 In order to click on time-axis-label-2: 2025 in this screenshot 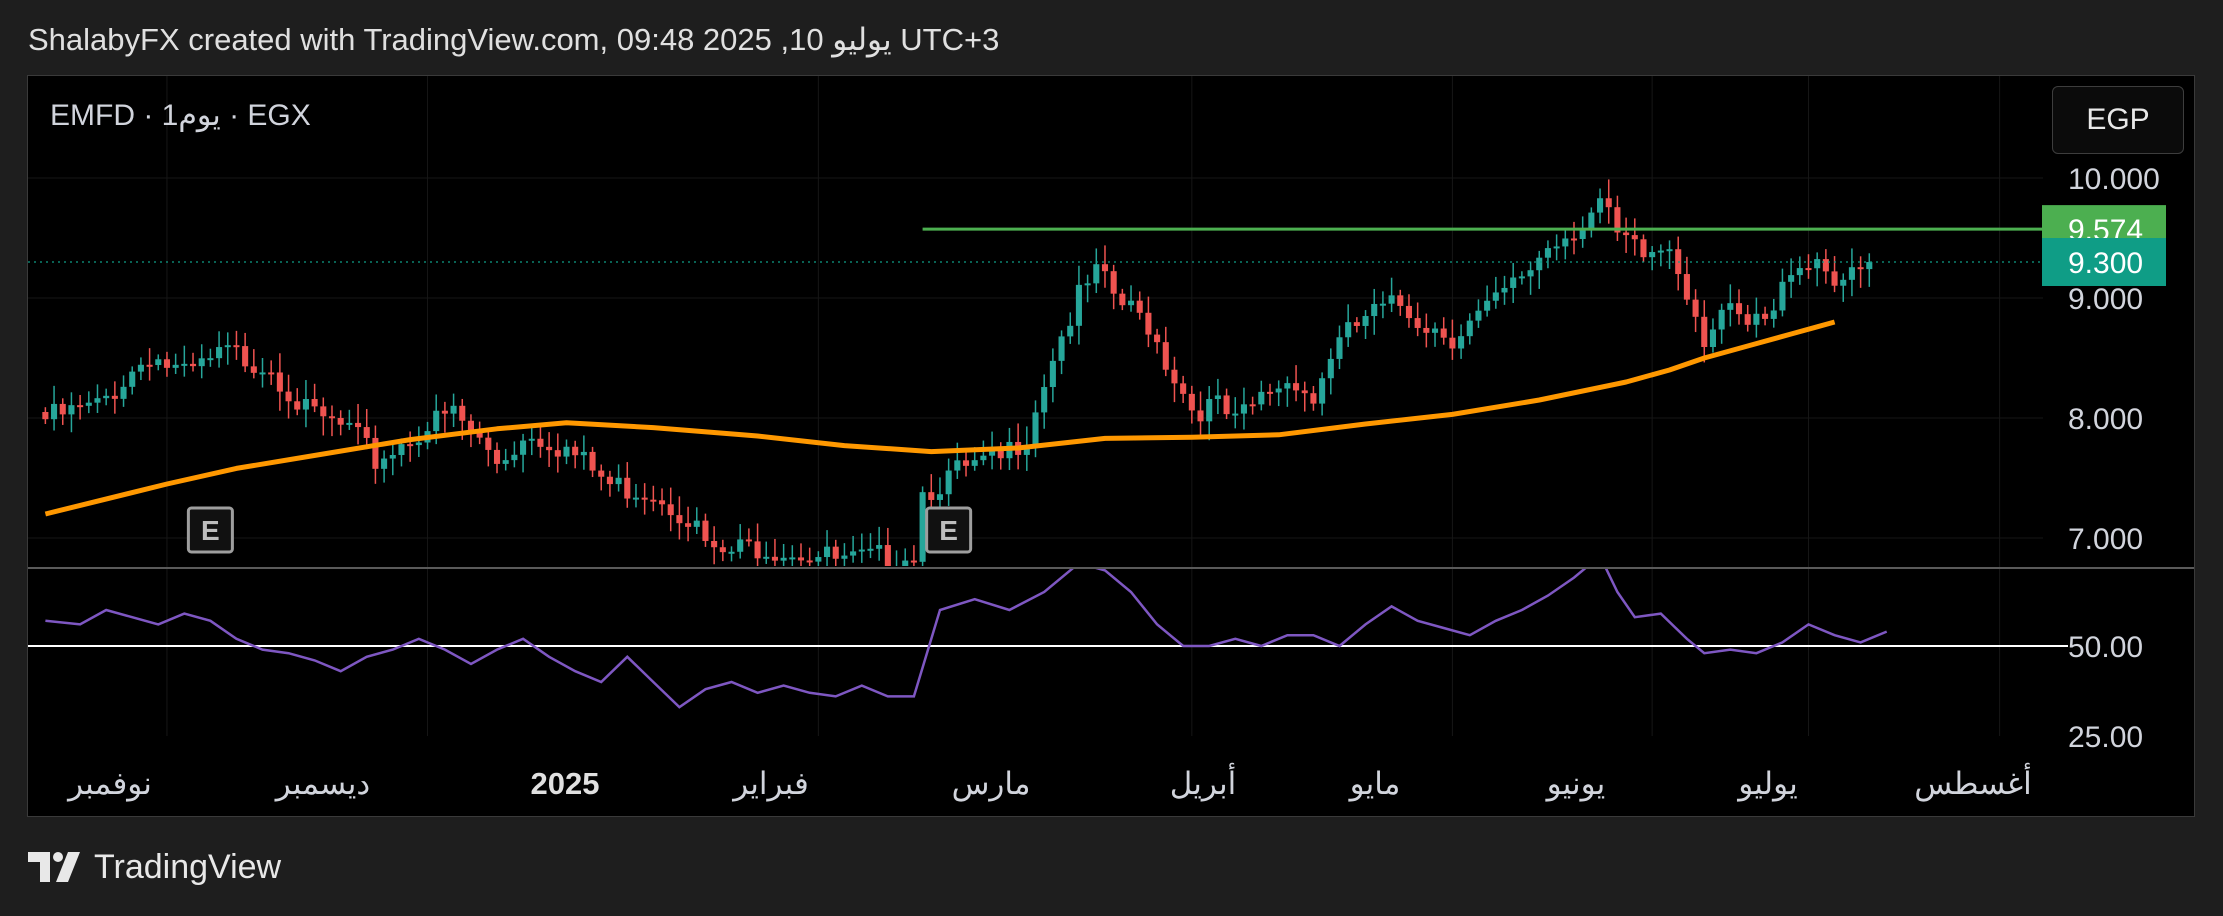, I will do `click(565, 783)`.